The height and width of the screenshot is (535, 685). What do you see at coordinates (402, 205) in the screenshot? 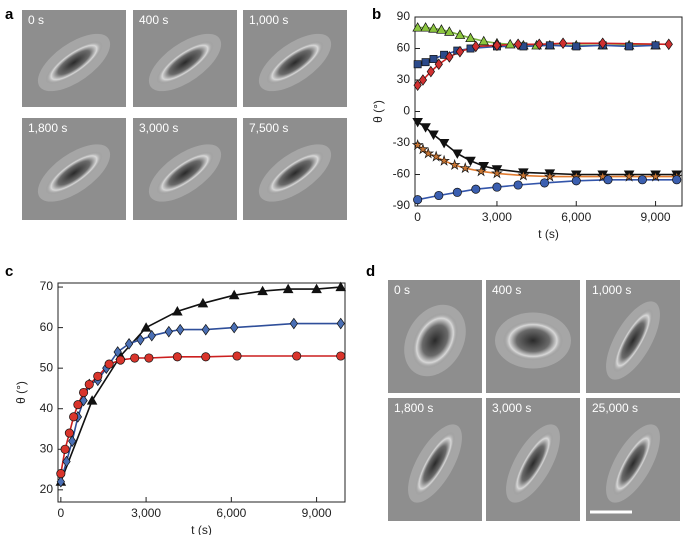
I see `y-tick-label: -90` at bounding box center [402, 205].